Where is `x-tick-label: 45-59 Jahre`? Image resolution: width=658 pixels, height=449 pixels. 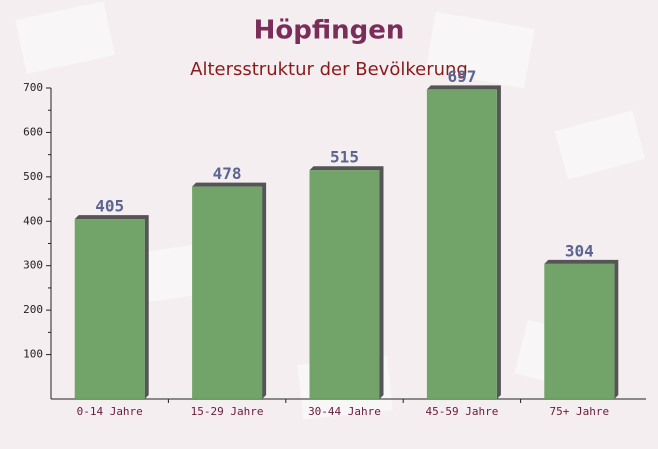
x-tick-label: 45-59 Jahre is located at coordinates (461, 411).